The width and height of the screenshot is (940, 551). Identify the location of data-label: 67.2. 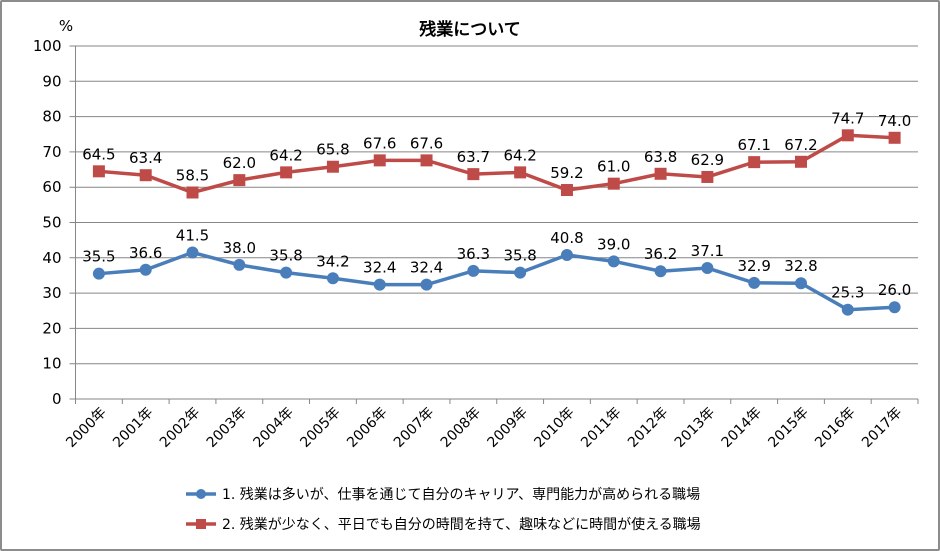
(800, 145).